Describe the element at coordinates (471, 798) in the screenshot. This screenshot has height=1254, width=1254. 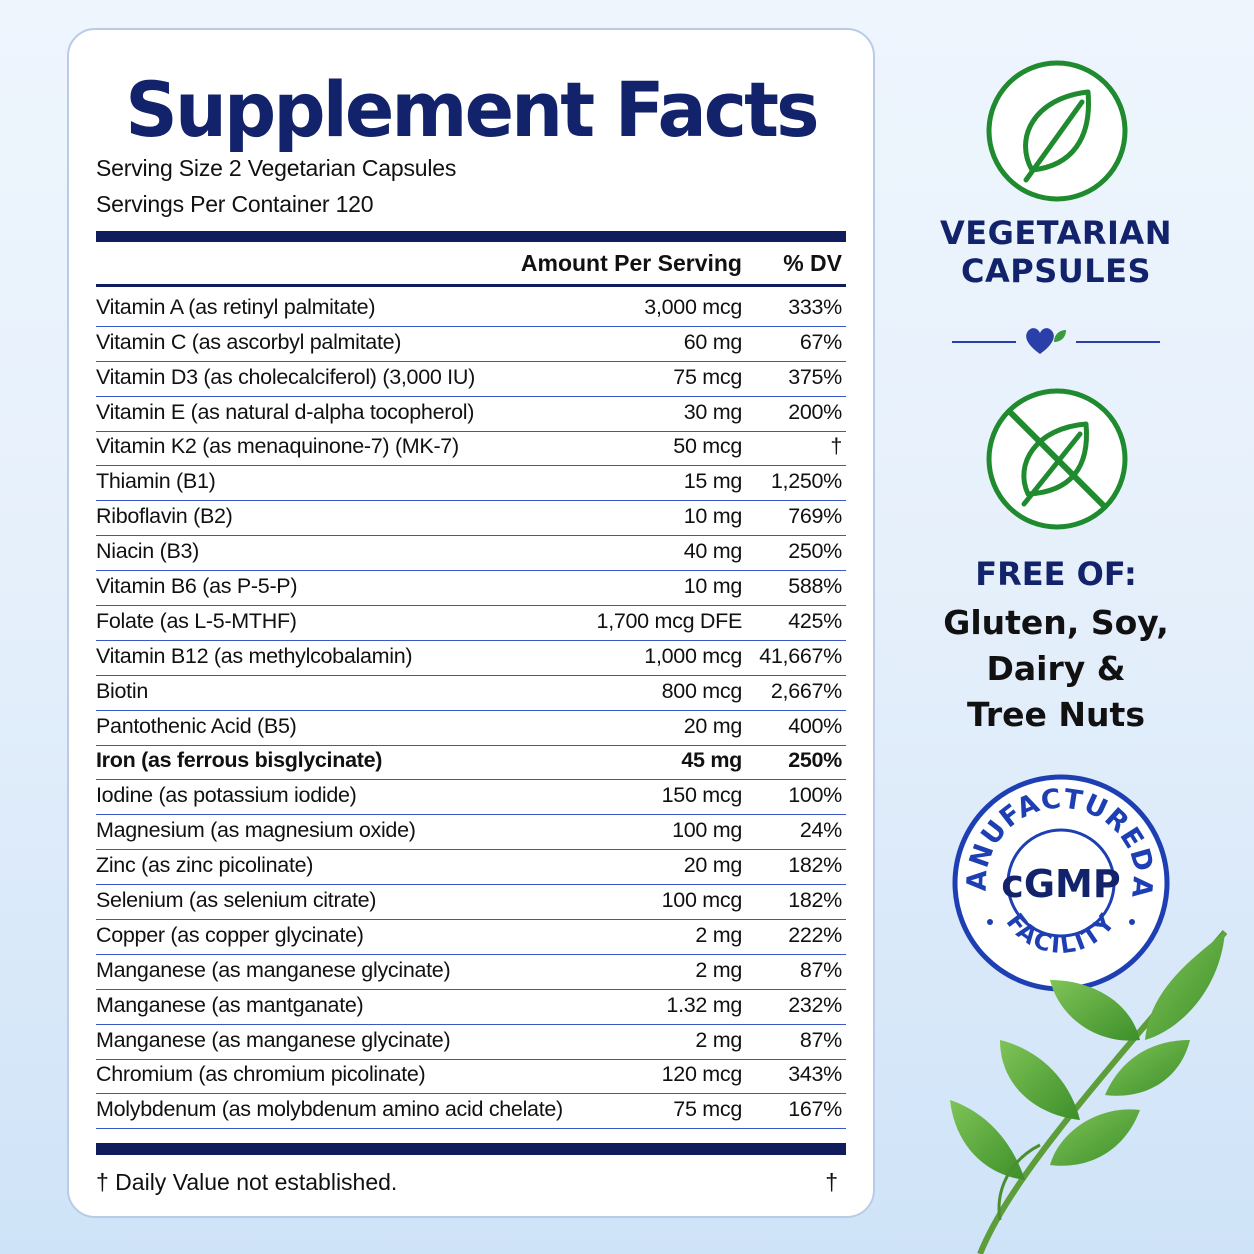
I see `table-row: Iodine (as potassium iodide) 150 mcg 100%` at that location.